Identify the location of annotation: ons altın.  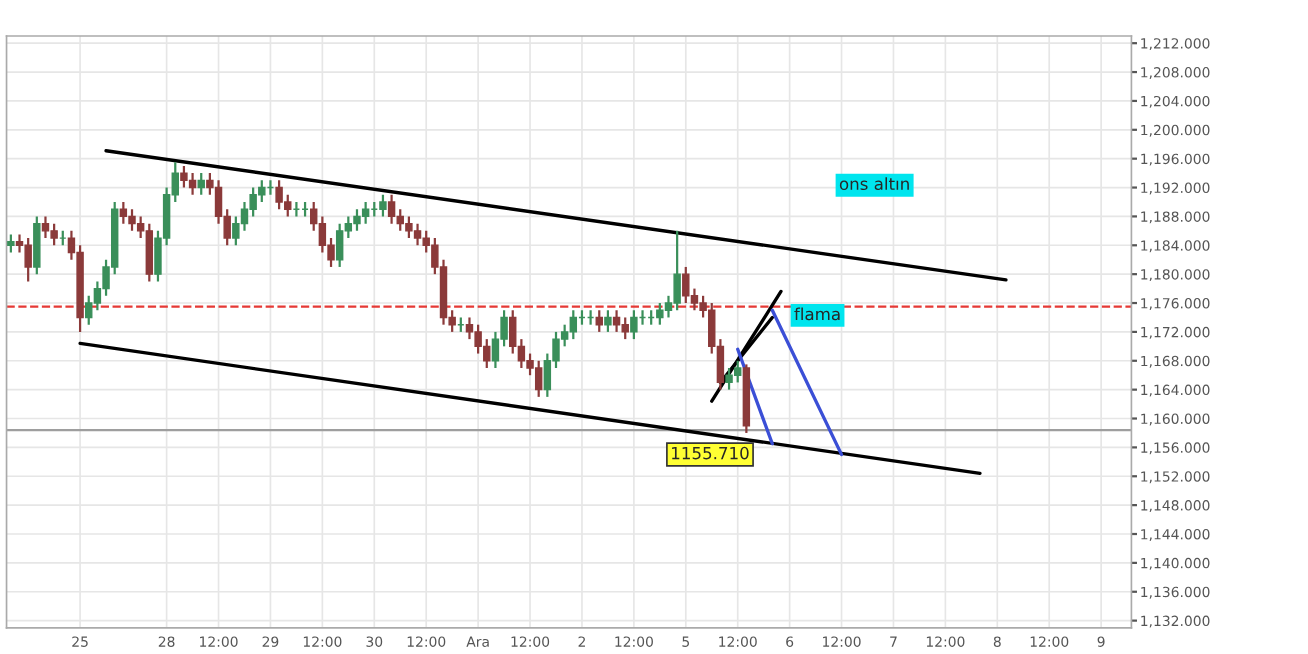
(874, 184).